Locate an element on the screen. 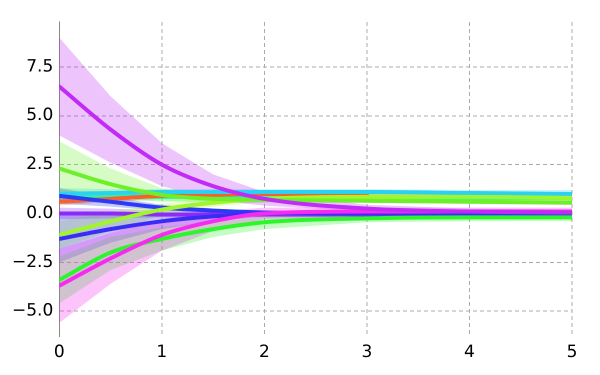 The height and width of the screenshot is (375, 600). y-tick-label: 7.5 is located at coordinates (40, 66).